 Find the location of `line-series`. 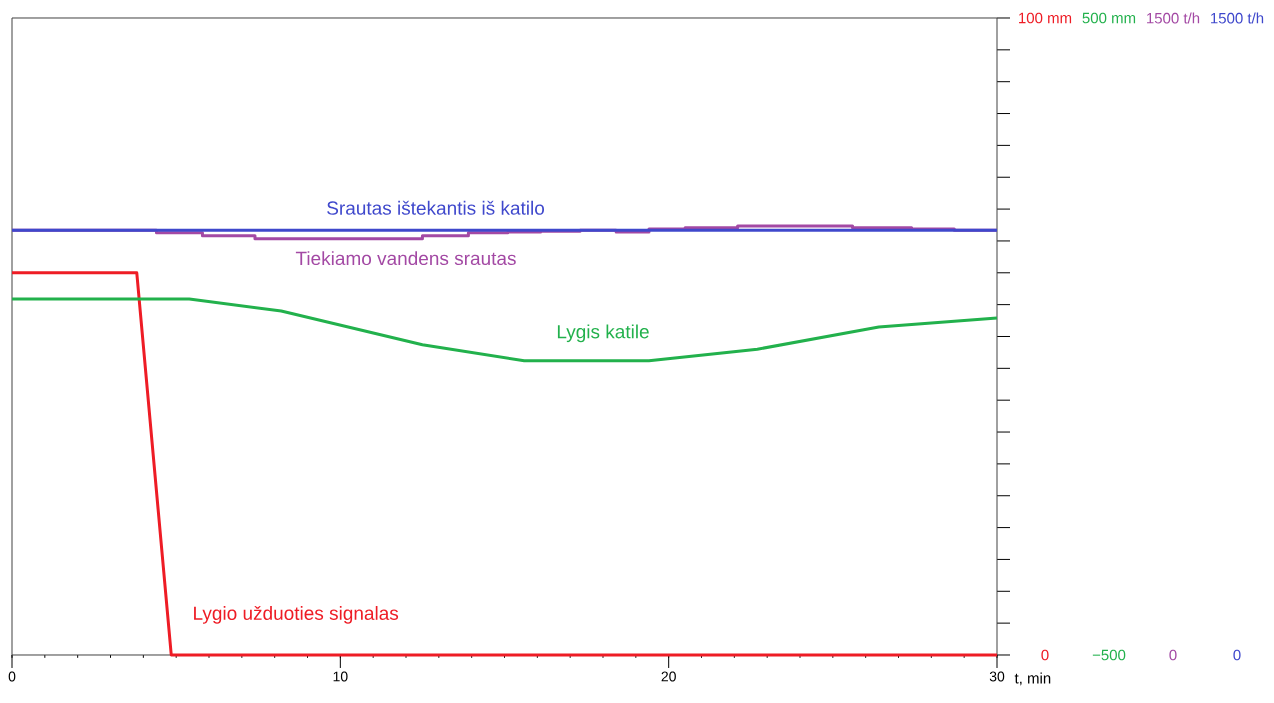

line-series is located at coordinates (504, 330).